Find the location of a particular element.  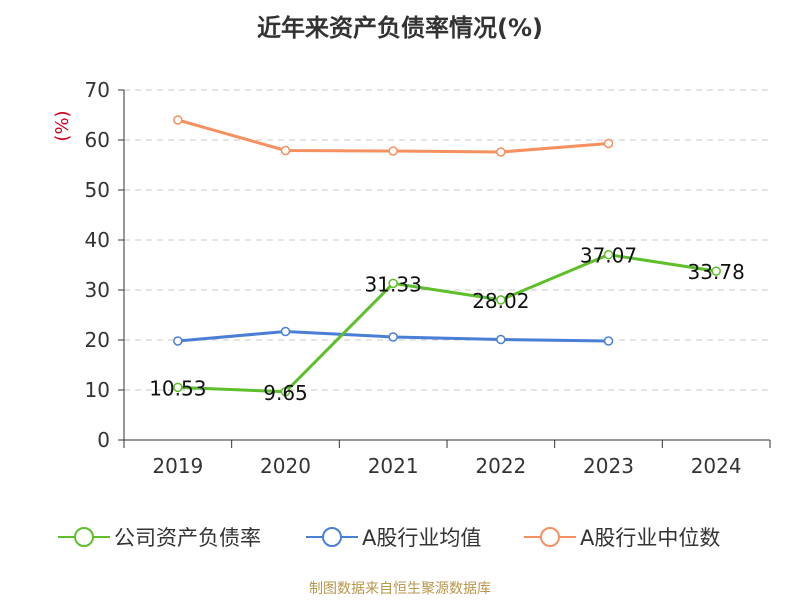

y-tick-label: 40 is located at coordinates (97, 240).